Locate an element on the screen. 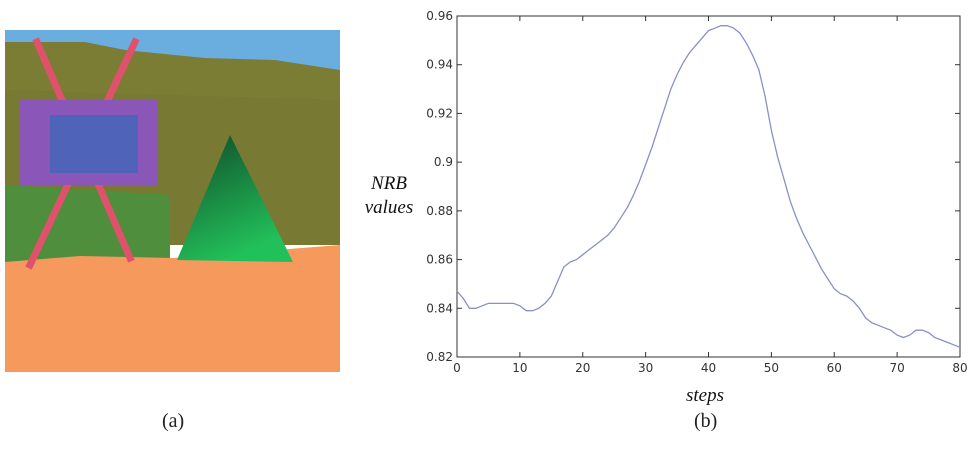 This screenshot has height=461, width=970. ground is located at coordinates (172, 308).